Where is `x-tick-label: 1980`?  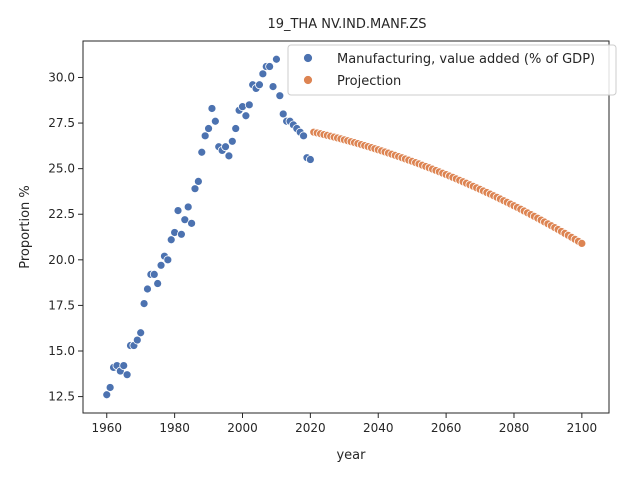
x-tick-label: 1980 is located at coordinates (174, 428).